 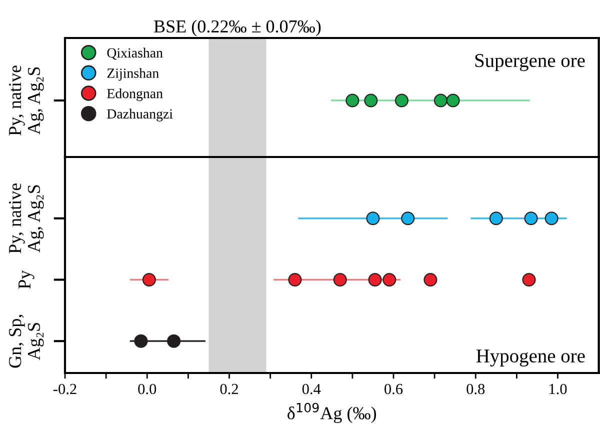 What do you see at coordinates (237, 28) in the screenshot?
I see `band-label: BSE (0.22‰ ± 0.07‰)` at bounding box center [237, 28].